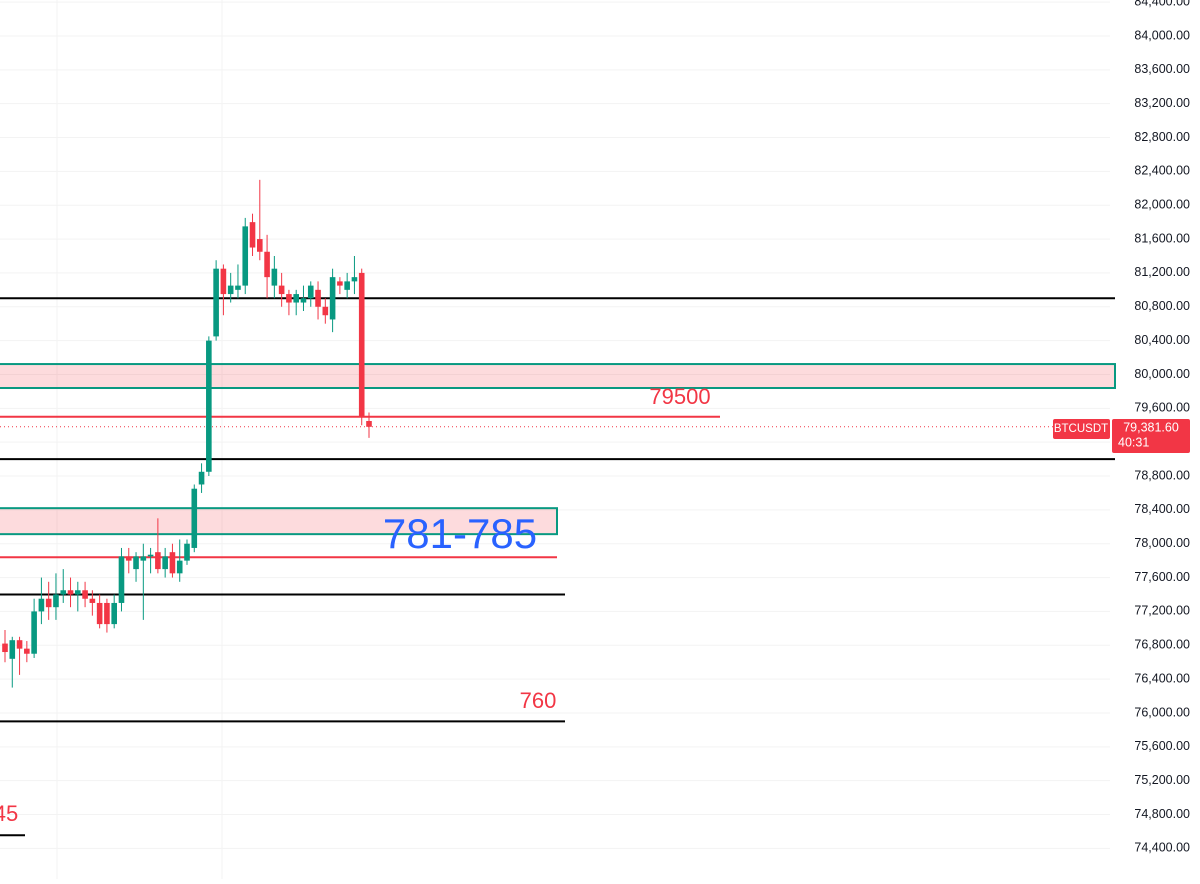  Describe the element at coordinates (1162, 712) in the screenshot. I see `y-tick-label: 76,000.00` at that location.